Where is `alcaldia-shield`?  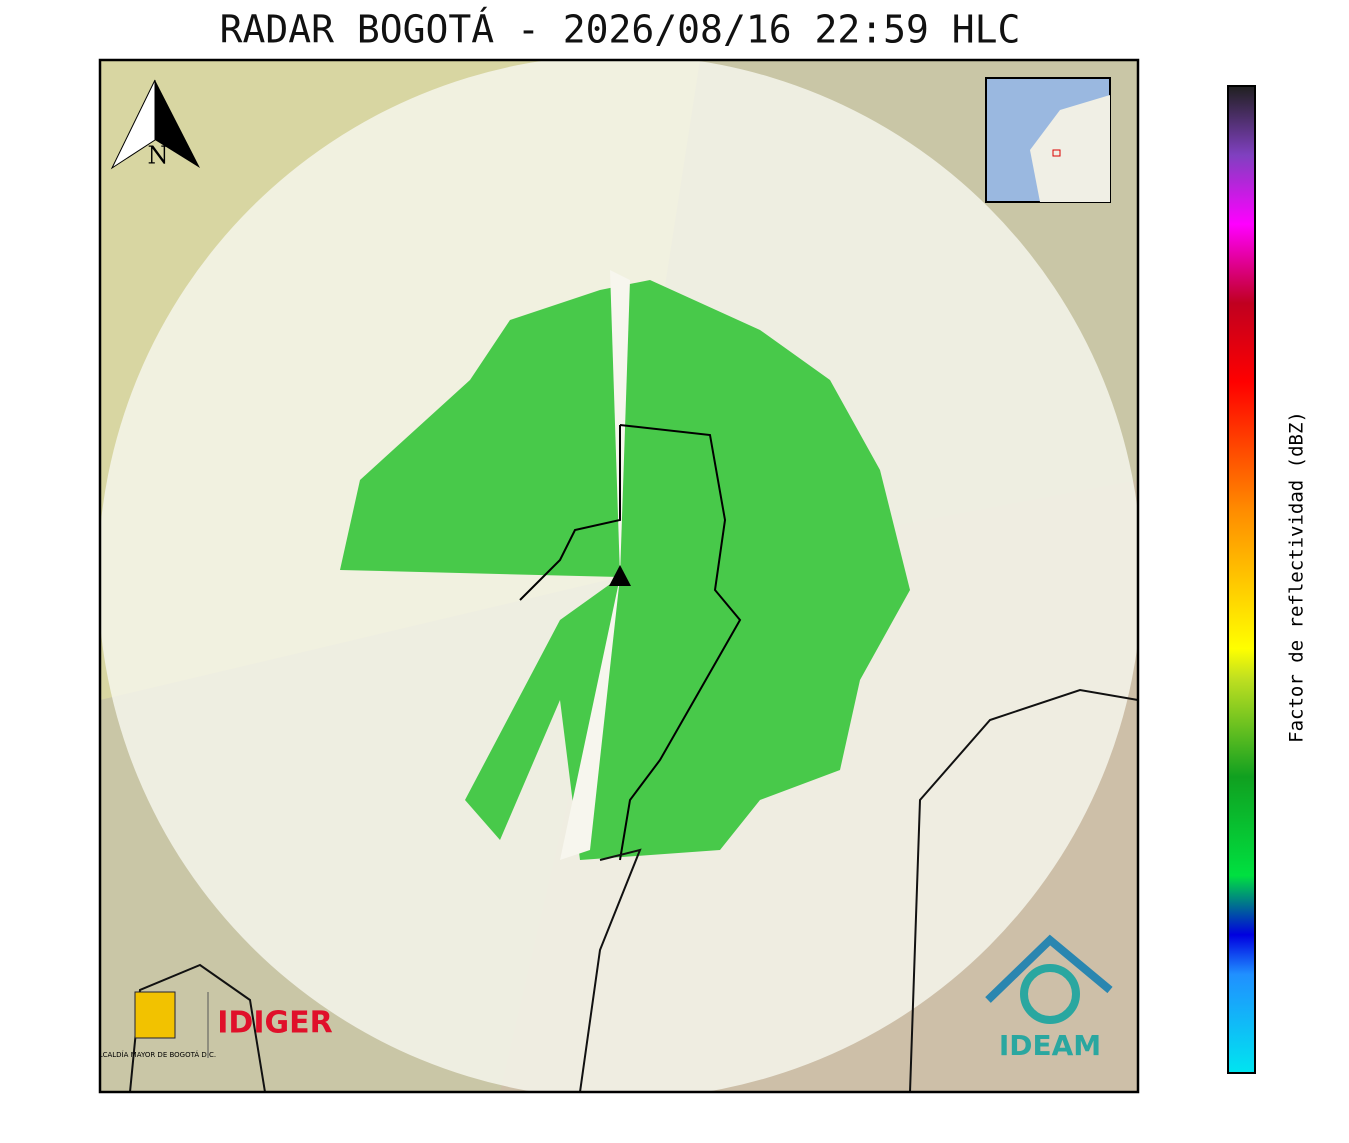 alcaldia-shield is located at coordinates (155, 1015).